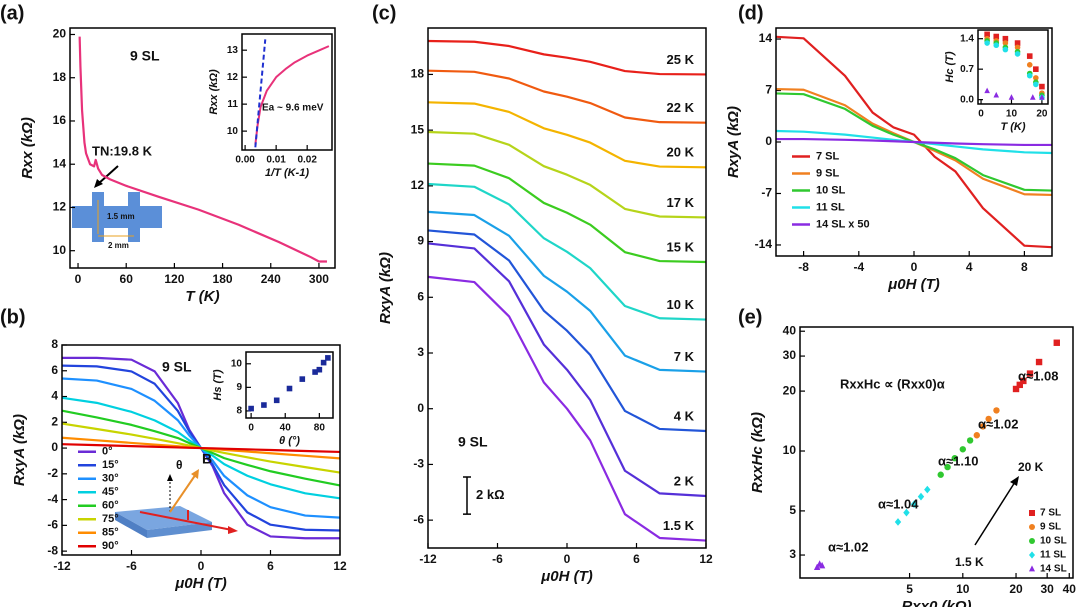 This screenshot has height=607, width=1080. I want to click on y-tick-label: 20, so click(790, 390).